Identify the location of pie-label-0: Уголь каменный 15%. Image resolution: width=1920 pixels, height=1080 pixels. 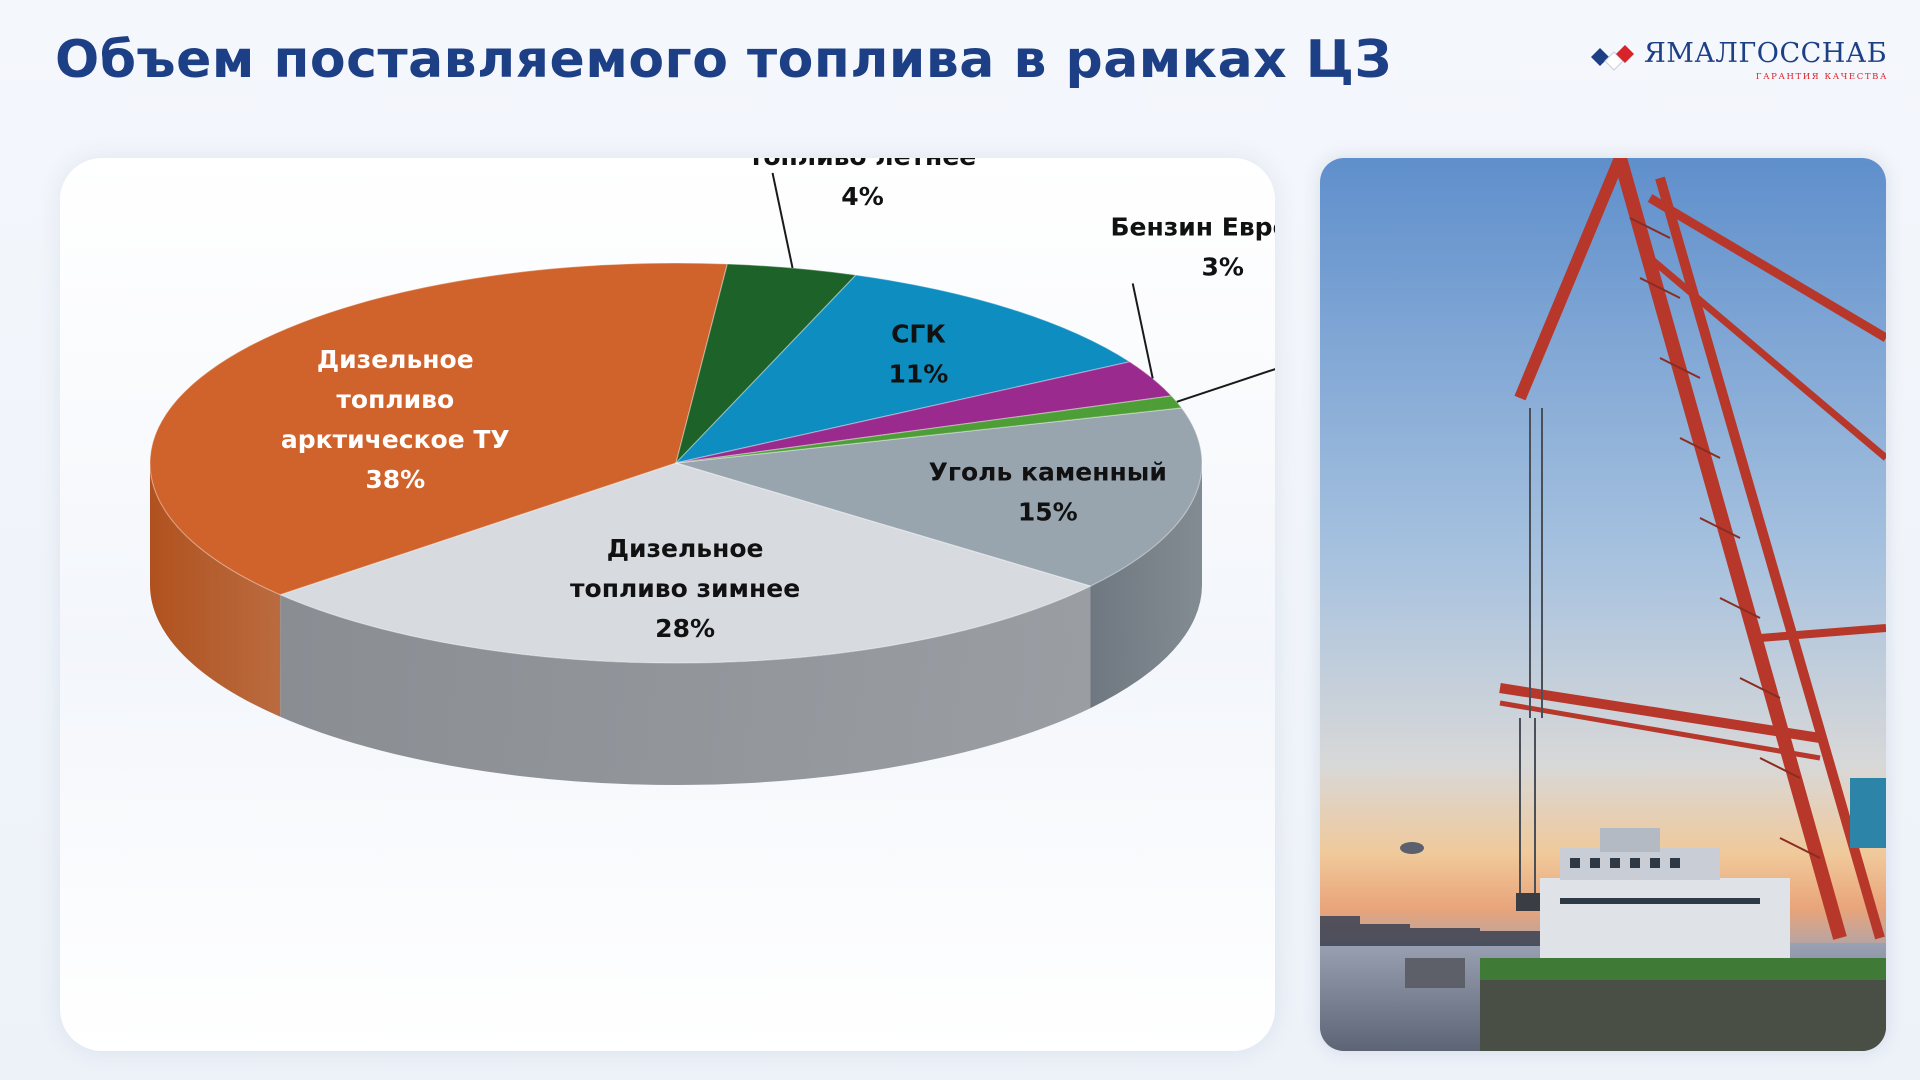
(1048, 491).